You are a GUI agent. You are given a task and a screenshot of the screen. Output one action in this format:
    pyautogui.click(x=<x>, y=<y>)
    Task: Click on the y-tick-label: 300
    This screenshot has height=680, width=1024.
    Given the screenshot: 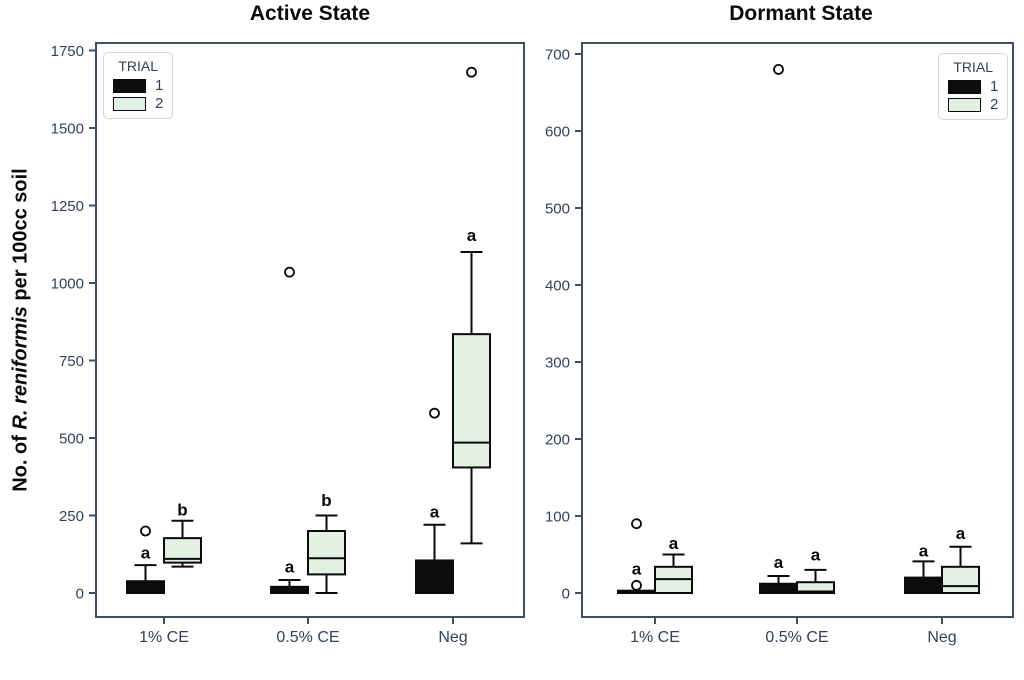 What is the action you would take?
    pyautogui.click(x=557, y=362)
    